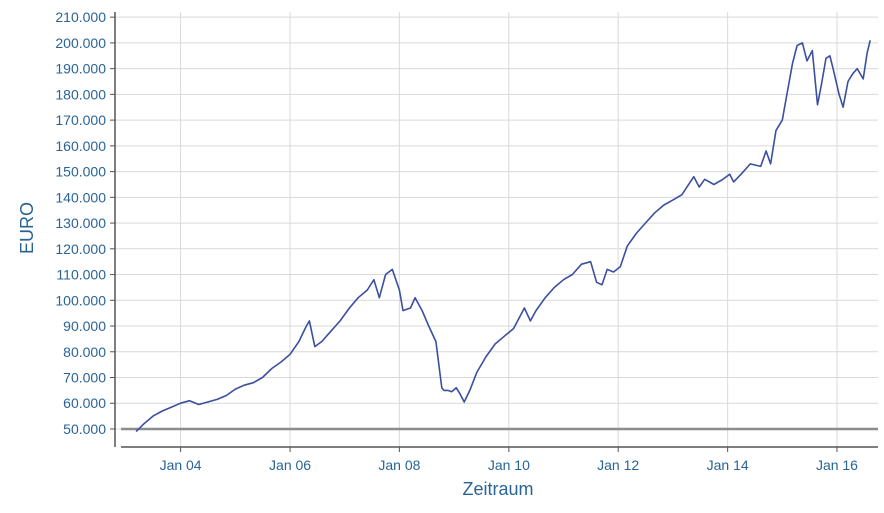 The image size is (884, 513). I want to click on y-tick-label: 170.000, so click(80, 120).